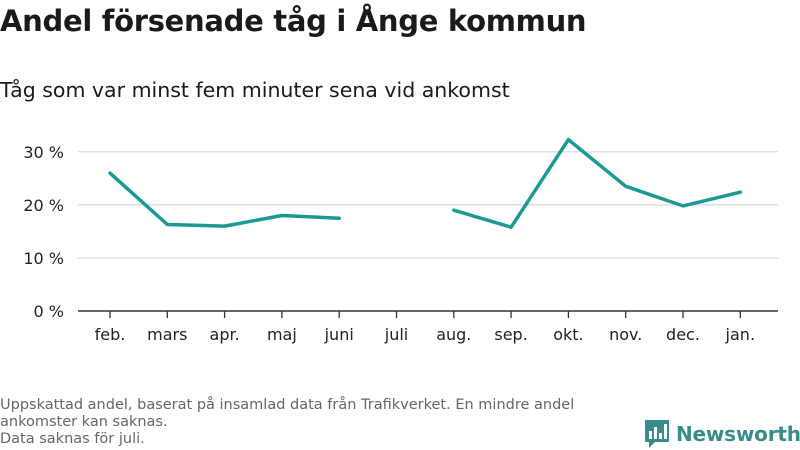 The image size is (800, 450). Describe the element at coordinates (49, 311) in the screenshot. I see `y-tick-label: 0 %` at that location.